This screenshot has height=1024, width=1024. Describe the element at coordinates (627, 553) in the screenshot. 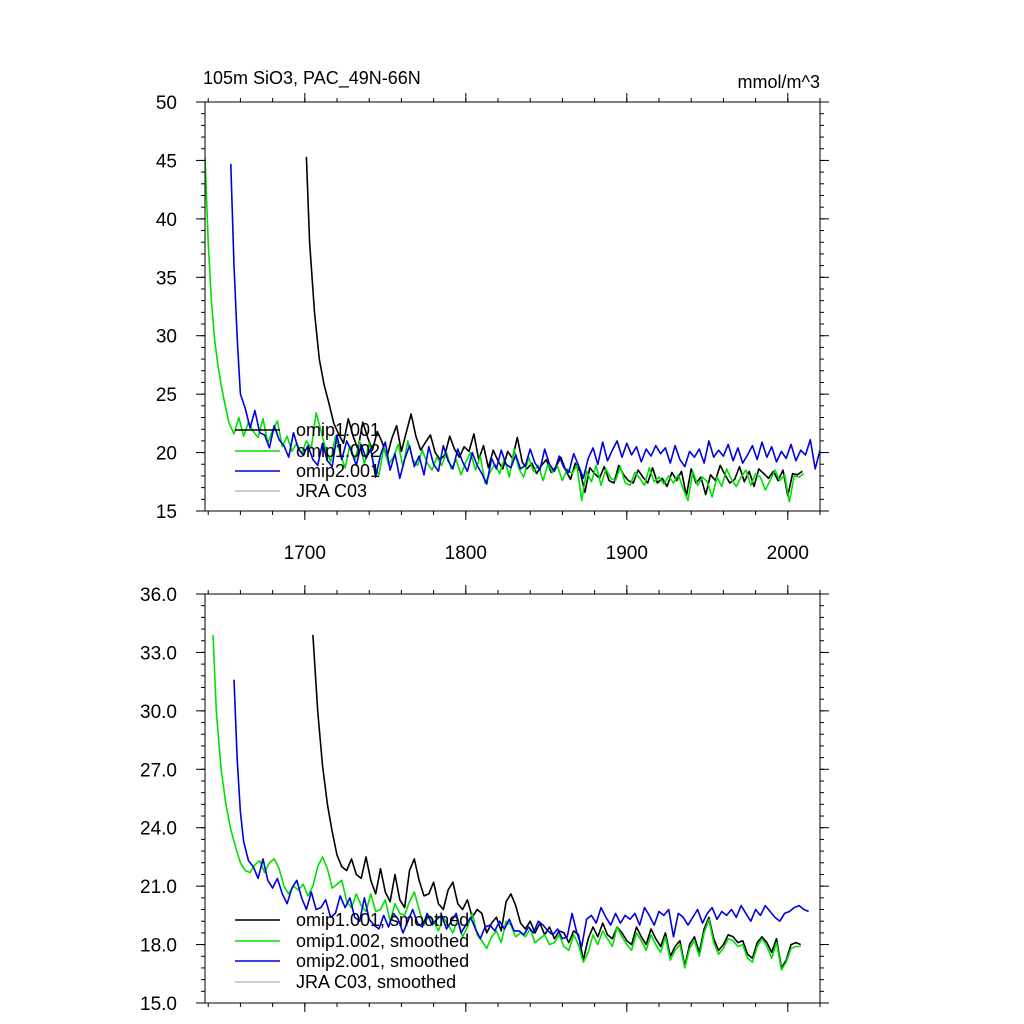

I see `x-tick-label: 1900` at that location.